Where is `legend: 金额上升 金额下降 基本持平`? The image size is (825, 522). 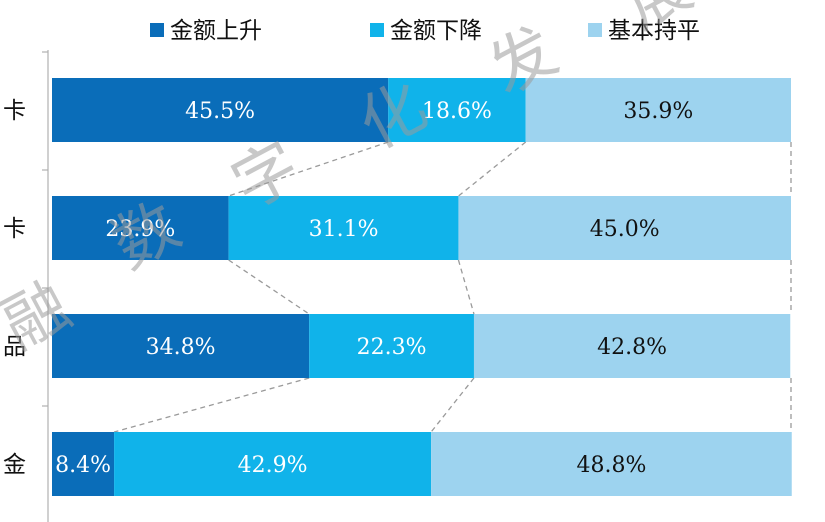 legend: 金额上升 金额下降 基本持平 is located at coordinates (425, 31).